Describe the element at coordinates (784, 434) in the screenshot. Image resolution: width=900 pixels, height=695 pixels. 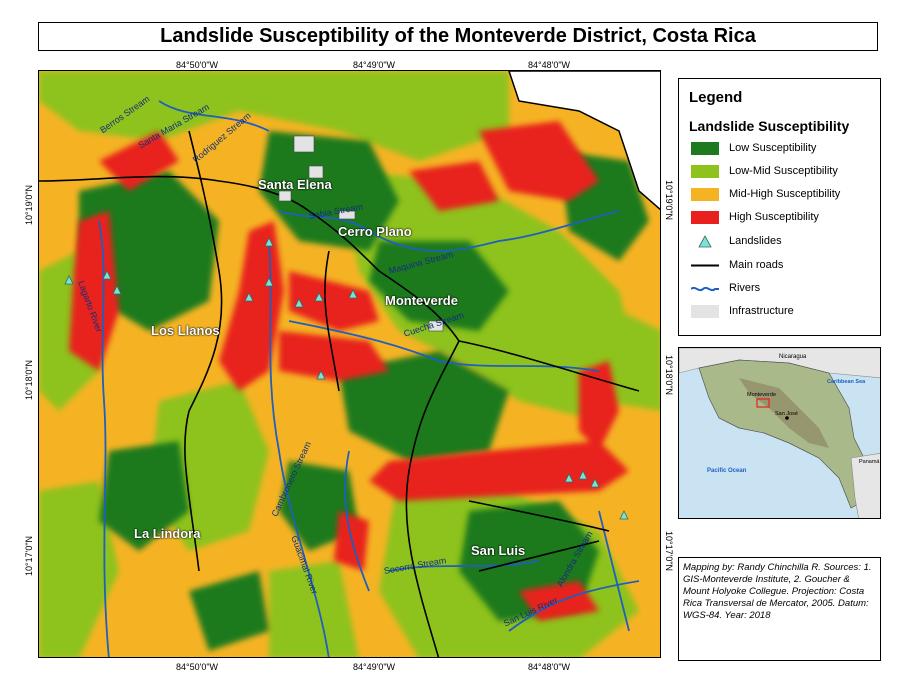
I see `costa-rica-shape` at that location.